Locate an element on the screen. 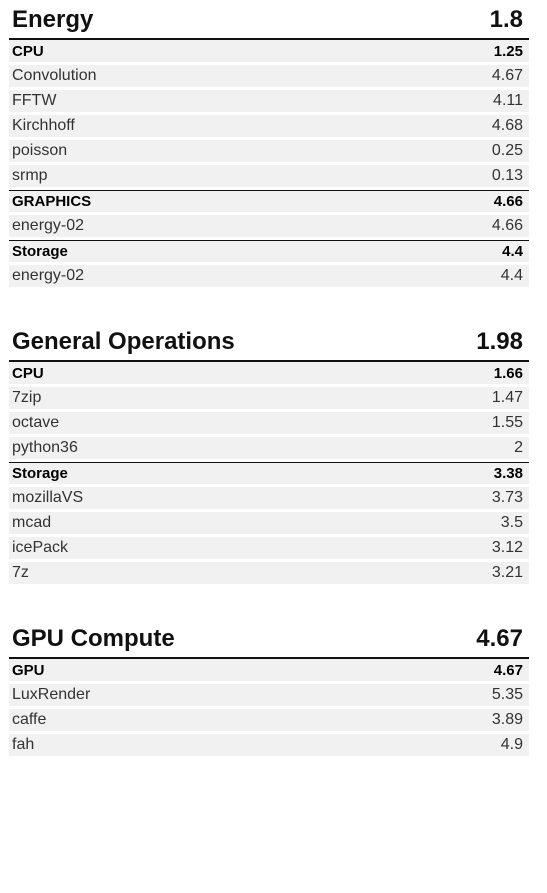 This screenshot has width=547, height=893. category-score: 4.66 is located at coordinates (508, 201).